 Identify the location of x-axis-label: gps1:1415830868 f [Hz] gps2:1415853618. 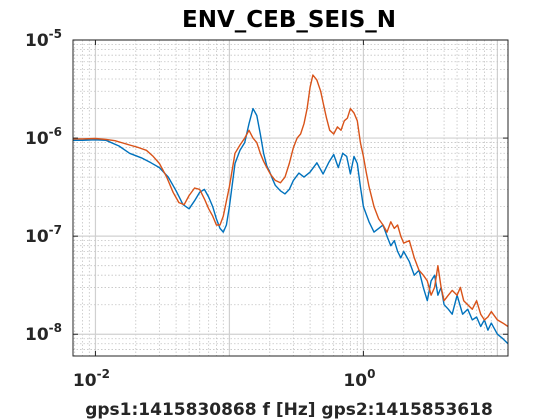
(289, 410).